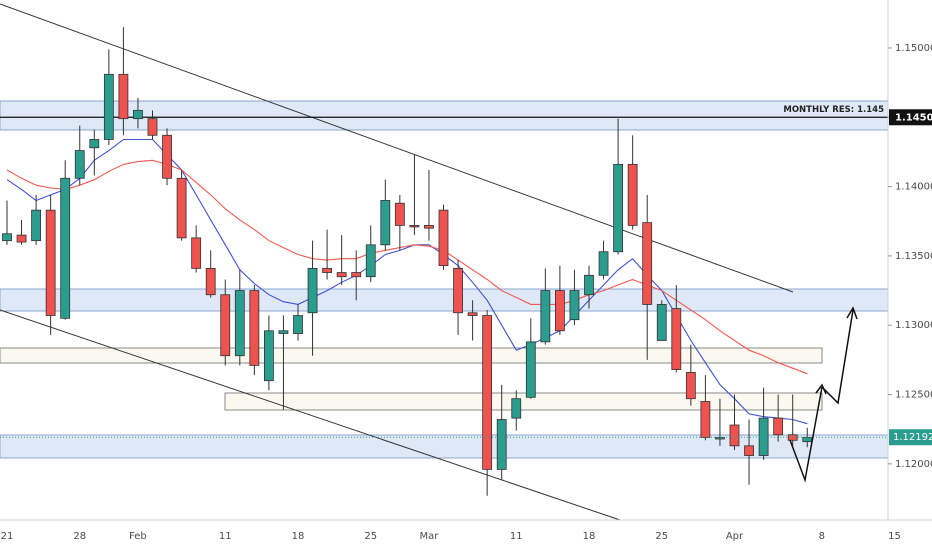  I want to click on x-tick-label: Feb, so click(138, 536).